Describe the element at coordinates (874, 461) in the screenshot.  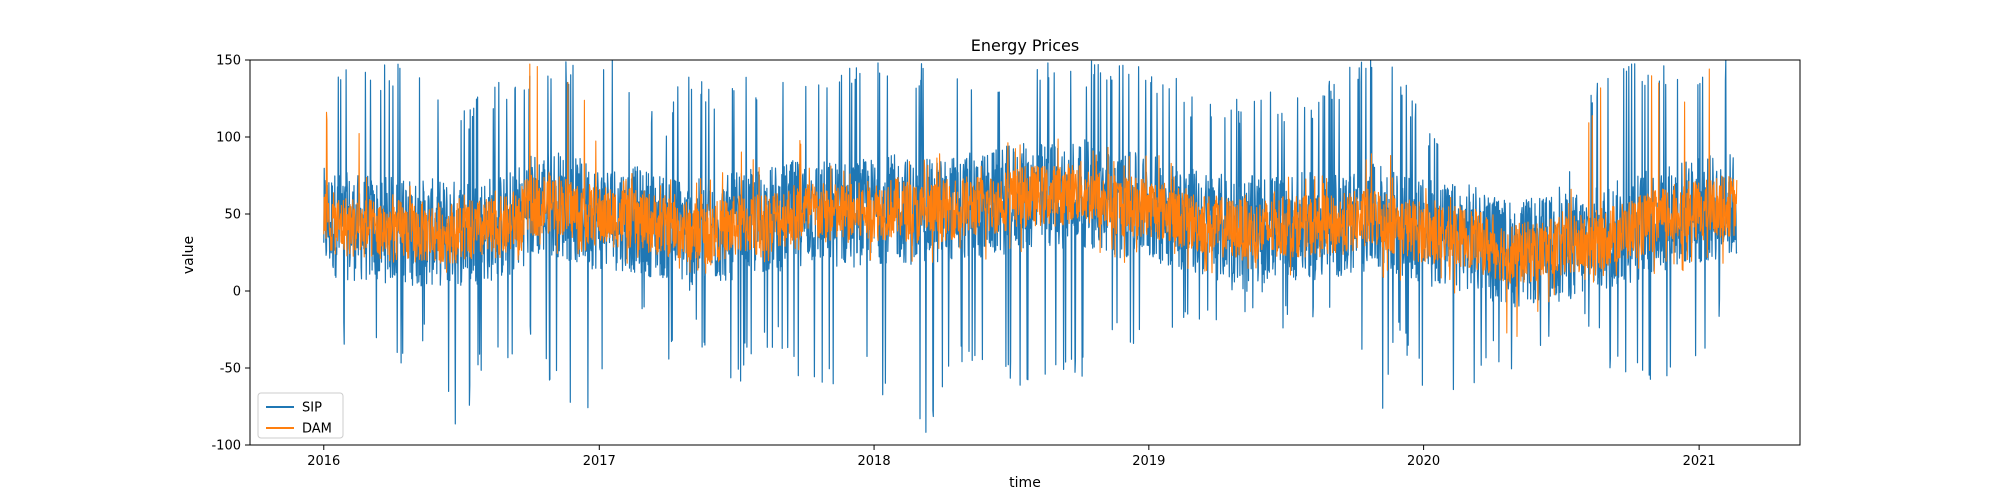
I see `x-tick-label: 2018` at that location.